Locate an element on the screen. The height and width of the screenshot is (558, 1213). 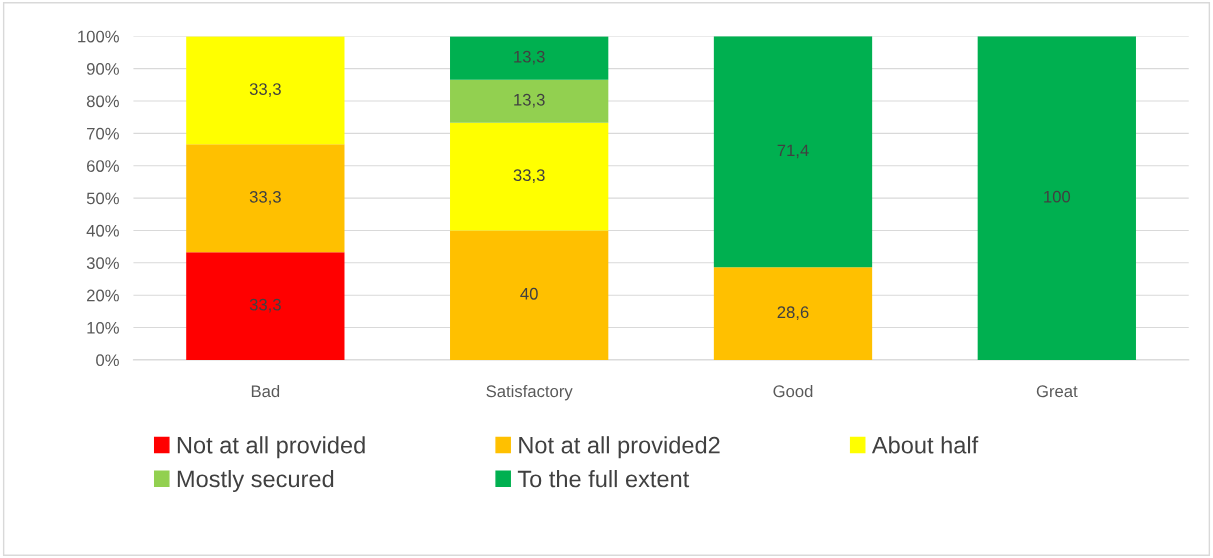
legend-label: Not at all provided2 is located at coordinates (619, 447).